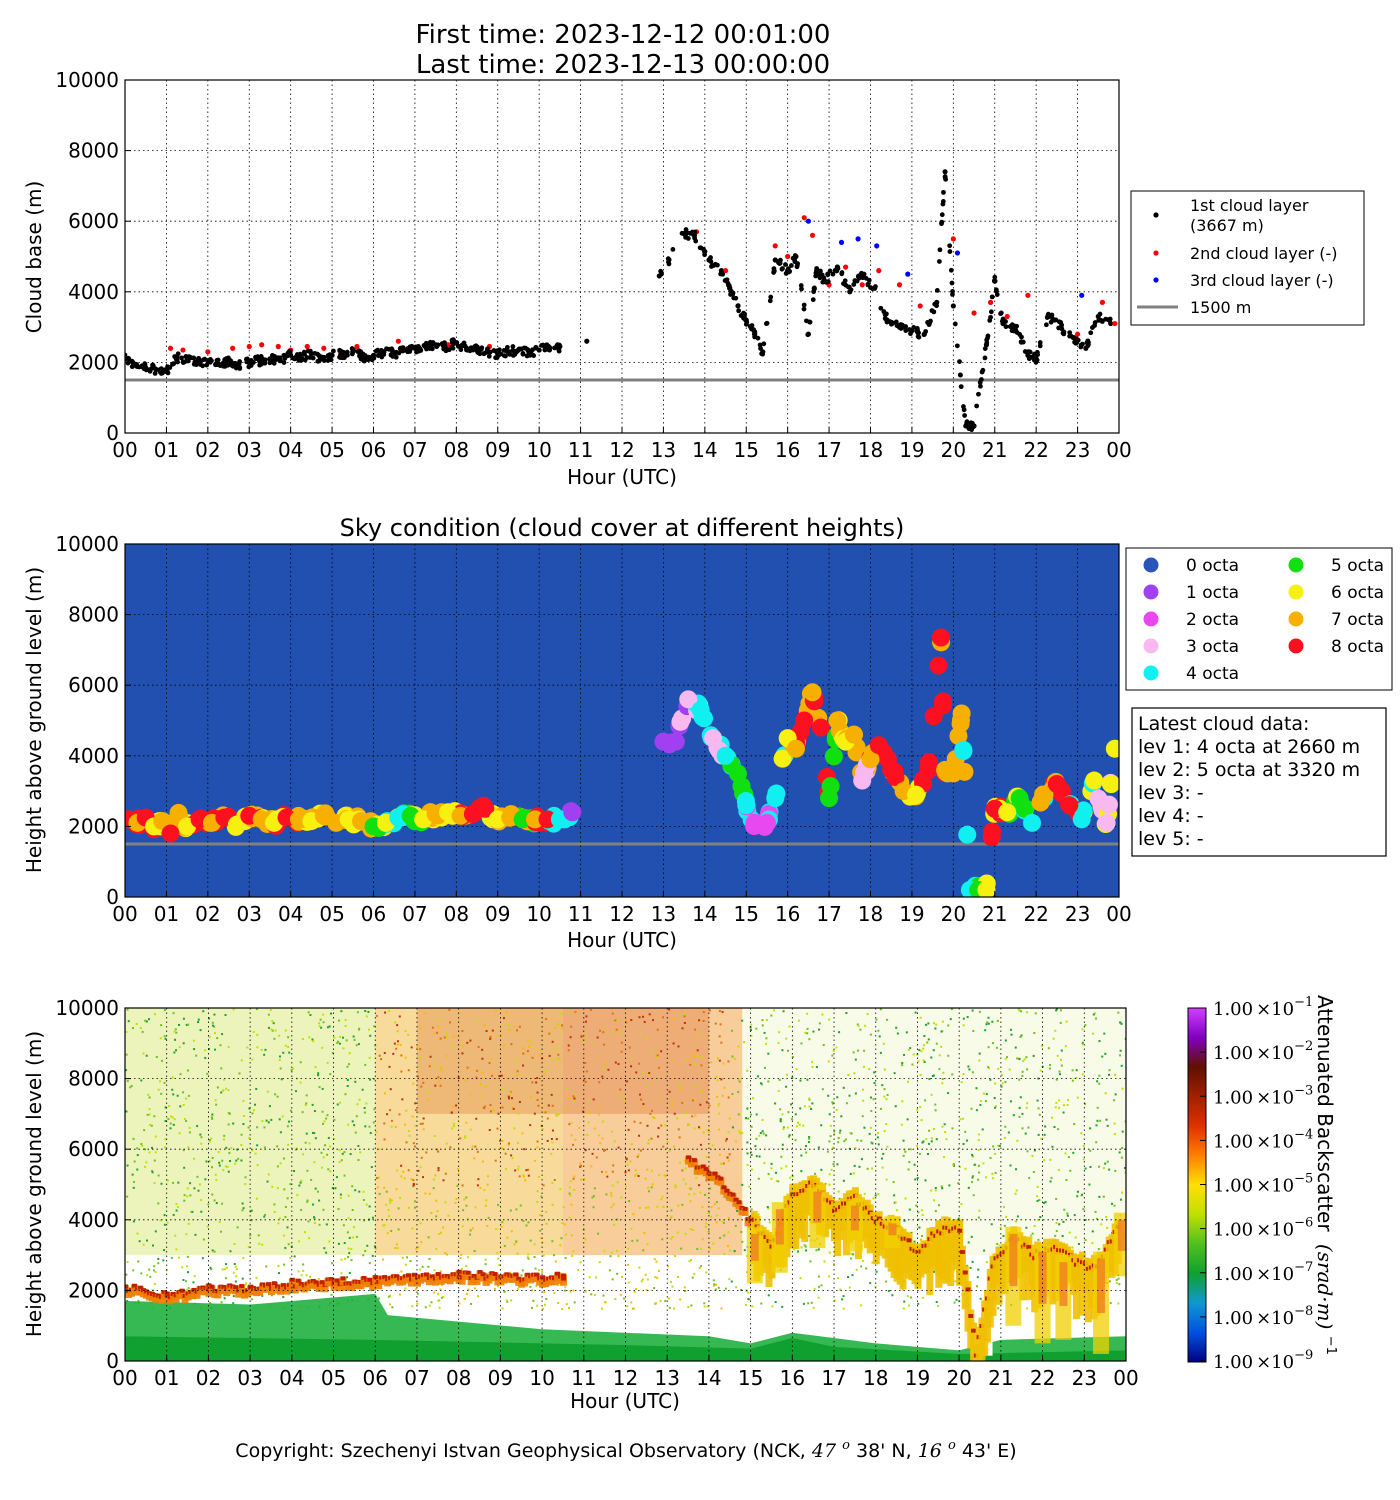 The width and height of the screenshot is (1400, 1500). Describe the element at coordinates (1357, 566) in the screenshot. I see `octa-legend-label: 5 octa` at that location.